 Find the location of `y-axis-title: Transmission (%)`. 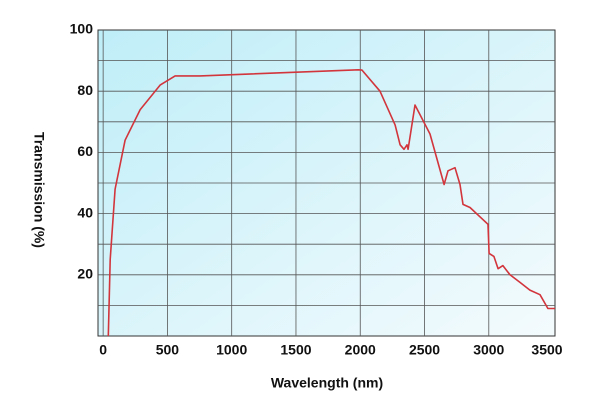

y-axis-title: Transmission (%) is located at coordinates (39, 190).